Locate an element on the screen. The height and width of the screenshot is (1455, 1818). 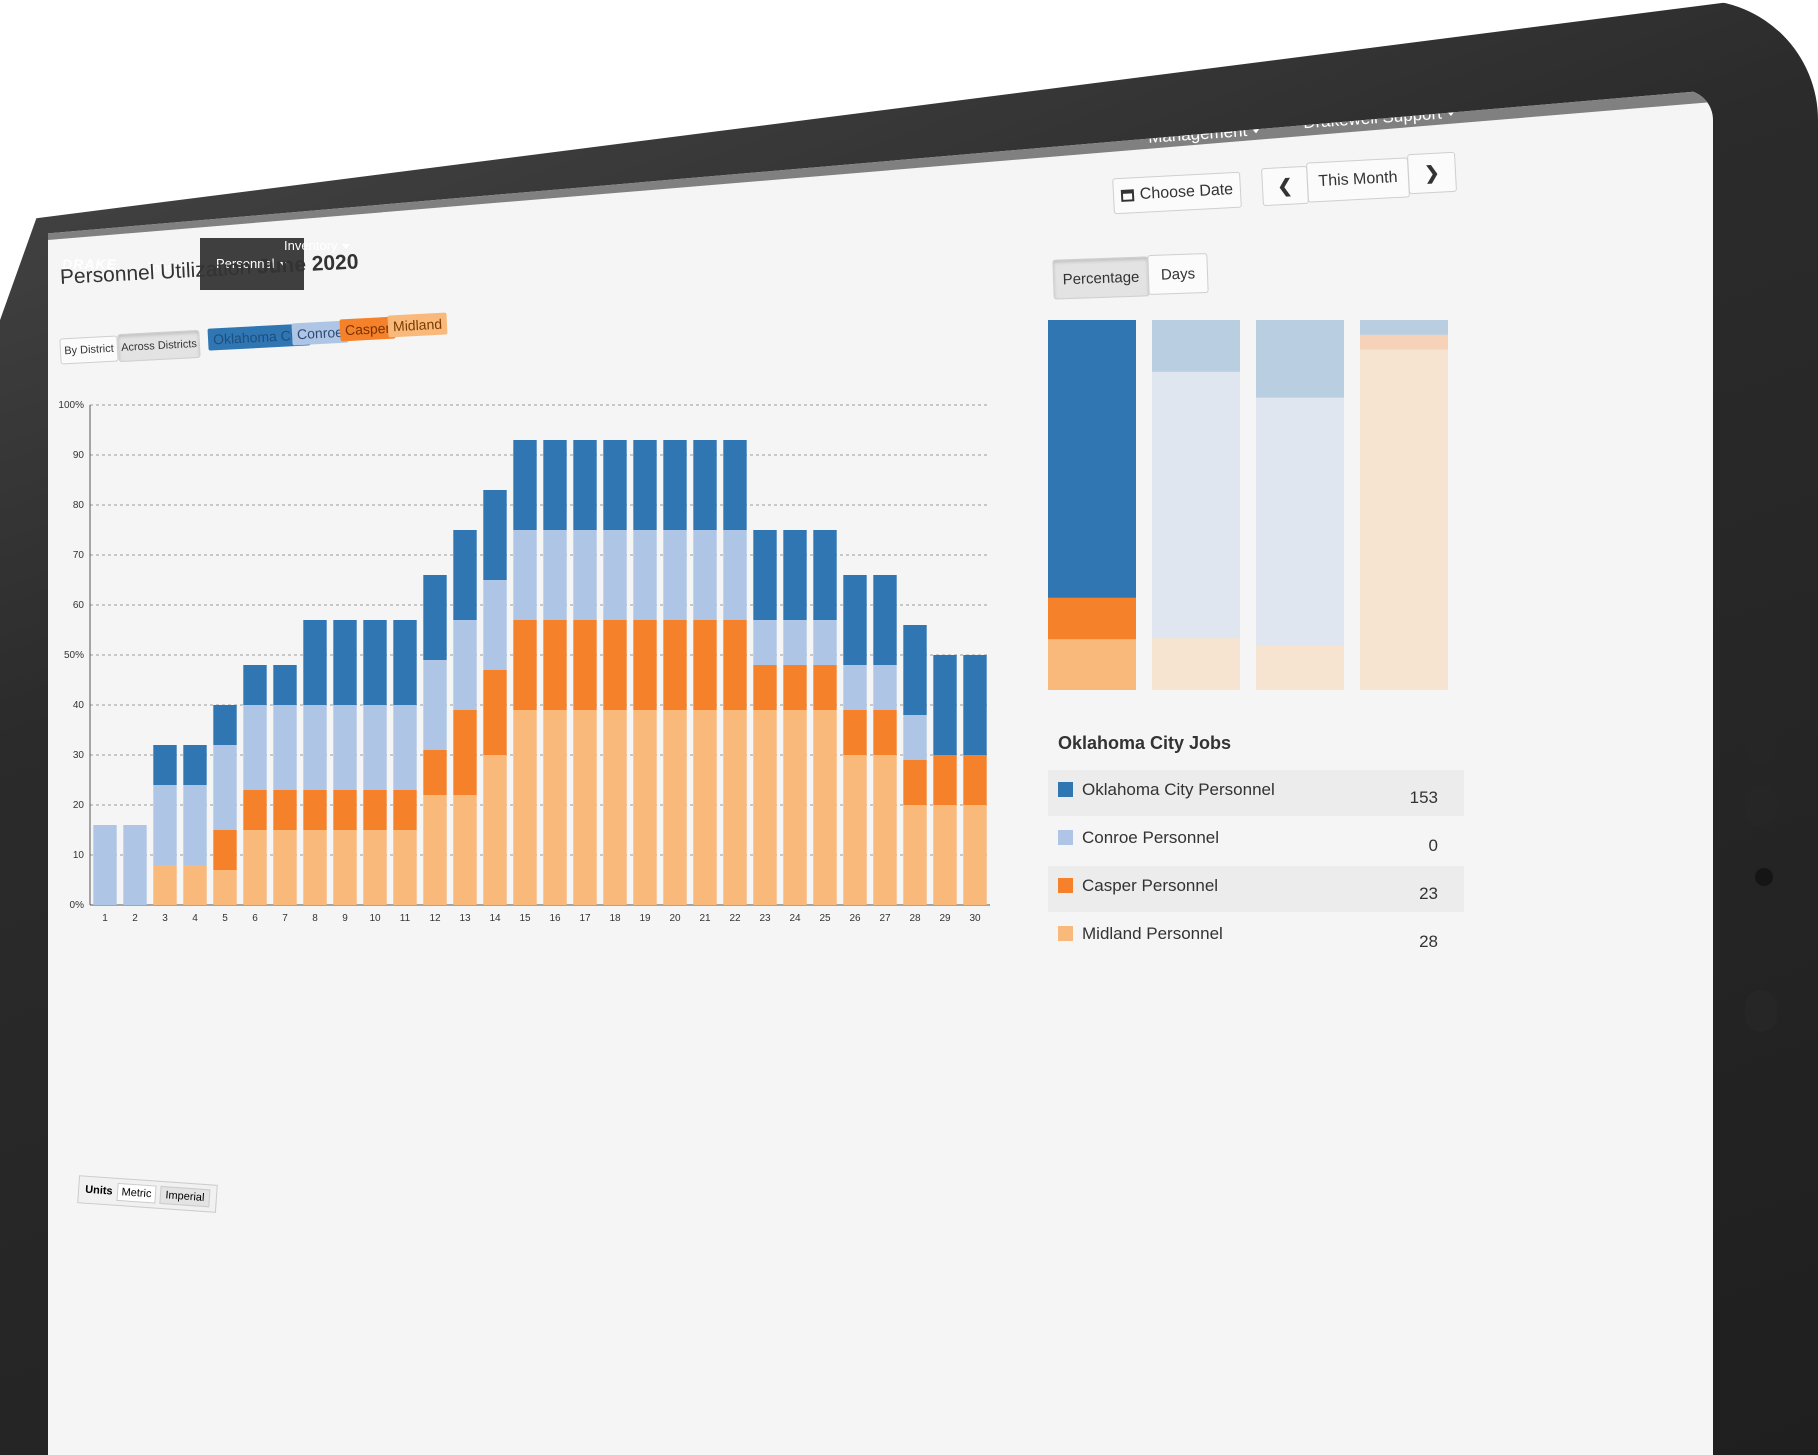
imperial-option: Imperial is located at coordinates (185, 1196).